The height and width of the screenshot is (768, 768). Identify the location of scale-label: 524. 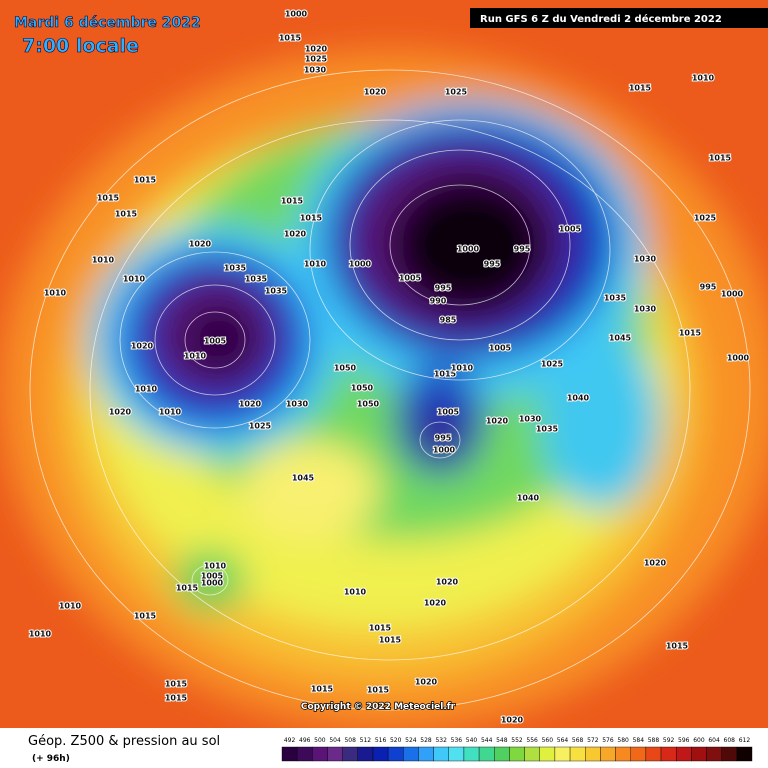
(411, 740).